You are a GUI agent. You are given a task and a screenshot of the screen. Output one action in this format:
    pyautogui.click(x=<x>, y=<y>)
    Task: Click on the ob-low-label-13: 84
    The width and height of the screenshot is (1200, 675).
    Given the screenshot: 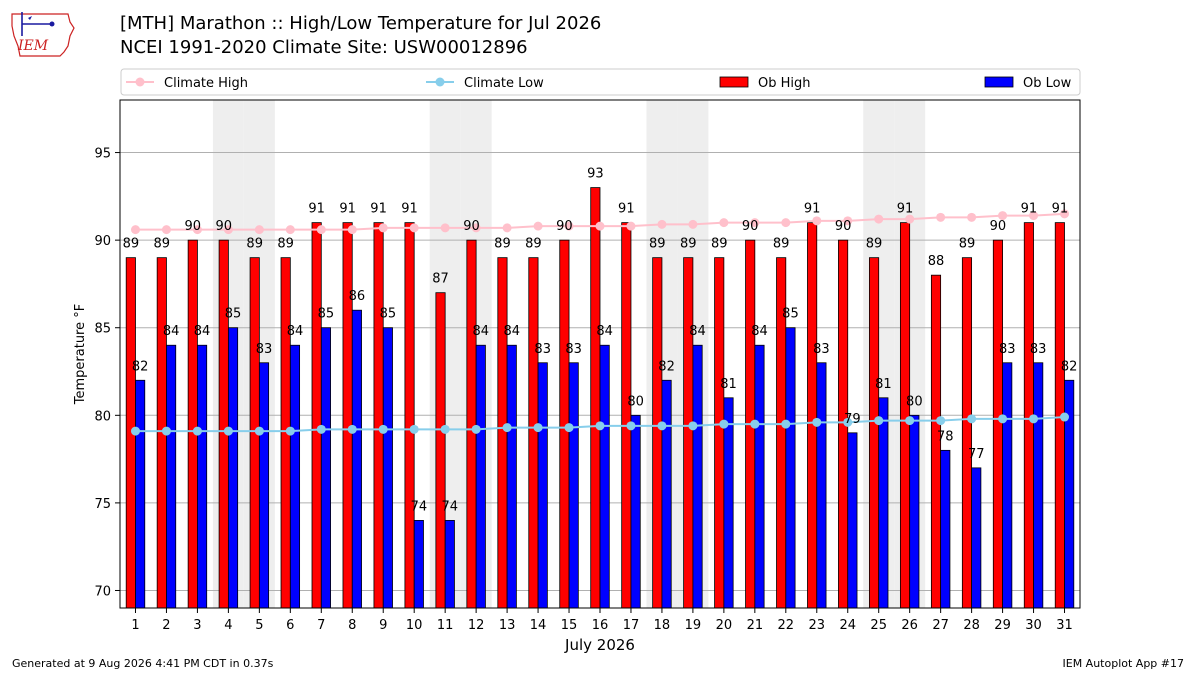 What is the action you would take?
    pyautogui.click(x=511, y=331)
    